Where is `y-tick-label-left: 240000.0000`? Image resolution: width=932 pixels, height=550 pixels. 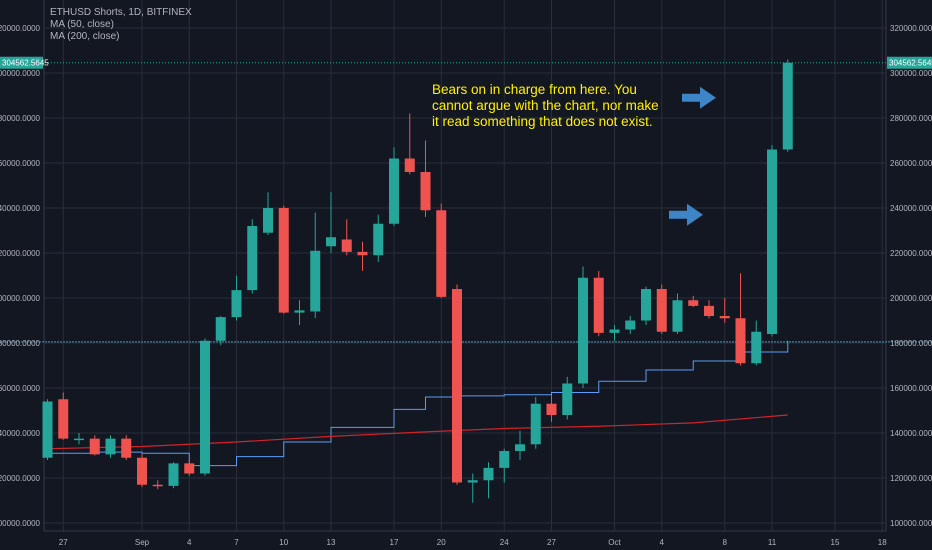 y-tick-label-left: 240000.0000 is located at coordinates (20, 208).